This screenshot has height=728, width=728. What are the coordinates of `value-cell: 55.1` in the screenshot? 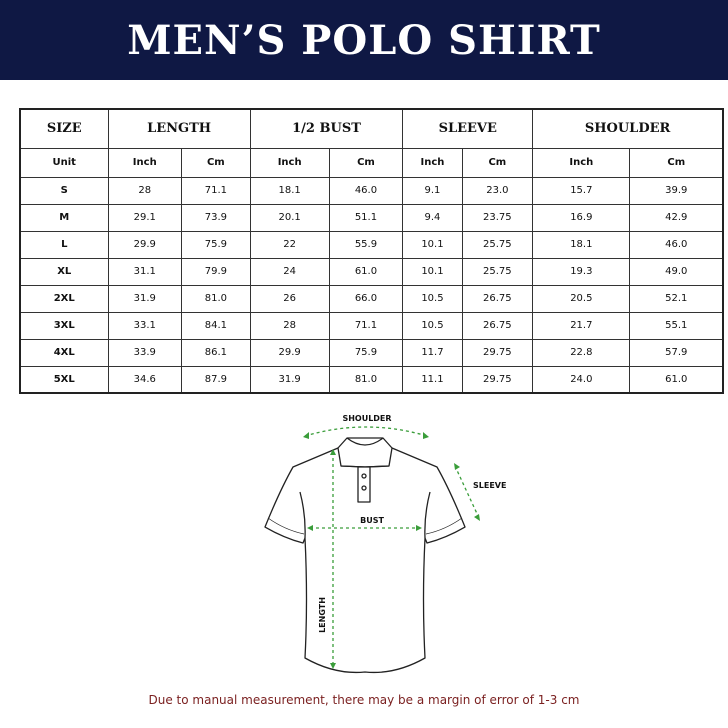 It's located at (676, 325).